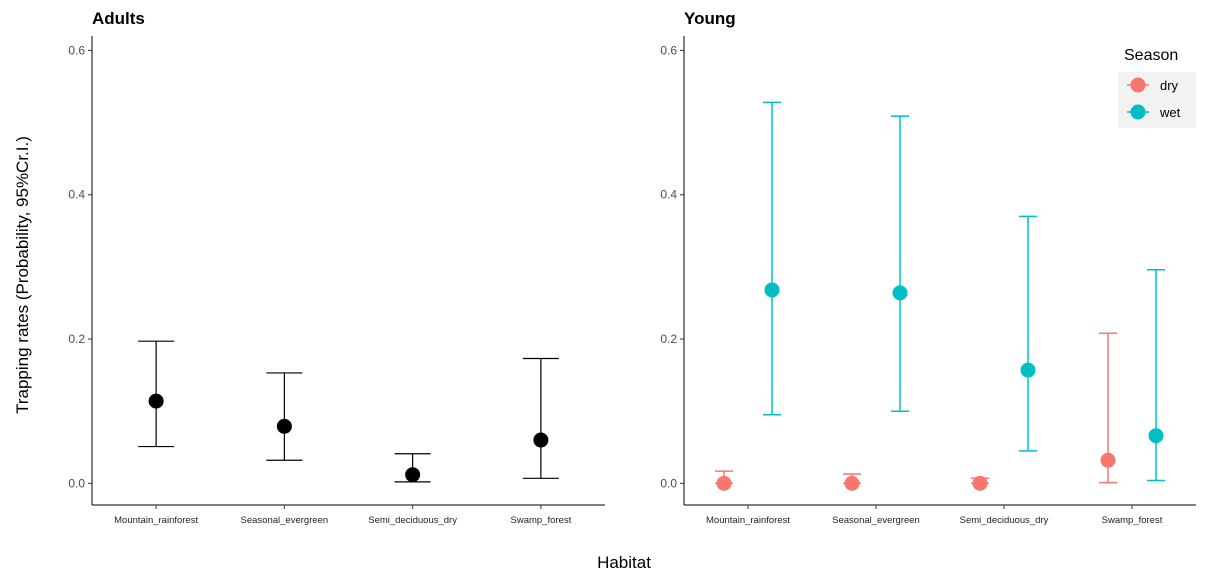 Image resolution: width=1206 pixels, height=574 pixels. I want to click on legend: Season dry wet, so click(1157, 87).